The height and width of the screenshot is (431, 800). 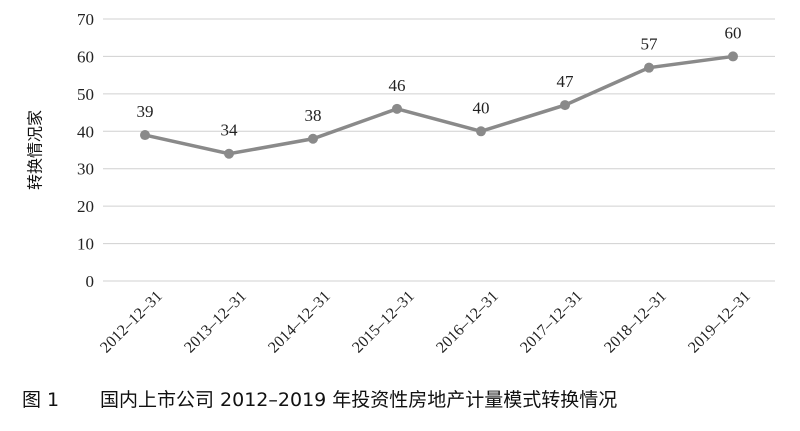 I want to click on figure-label: 图 1, so click(x=40, y=400).